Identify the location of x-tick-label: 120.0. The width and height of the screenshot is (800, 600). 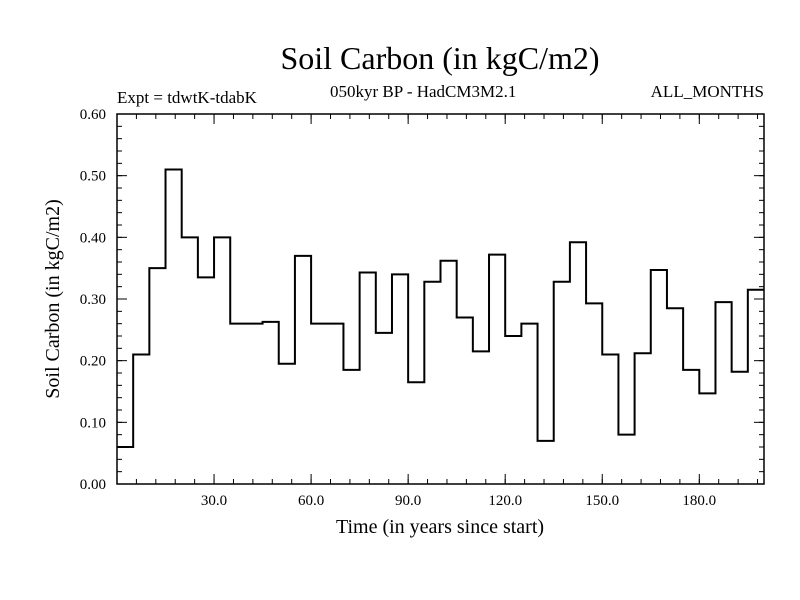
(505, 501).